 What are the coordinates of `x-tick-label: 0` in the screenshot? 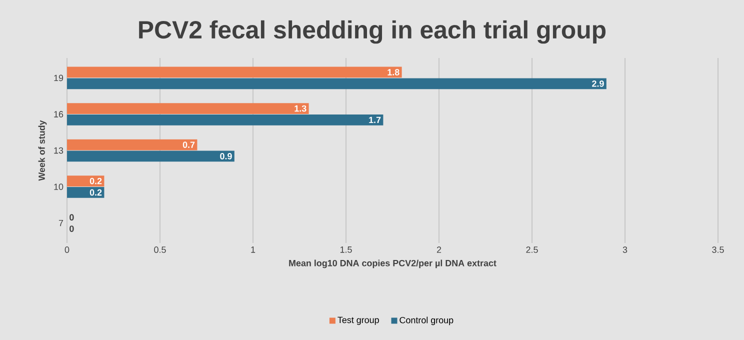 It's located at (67, 249).